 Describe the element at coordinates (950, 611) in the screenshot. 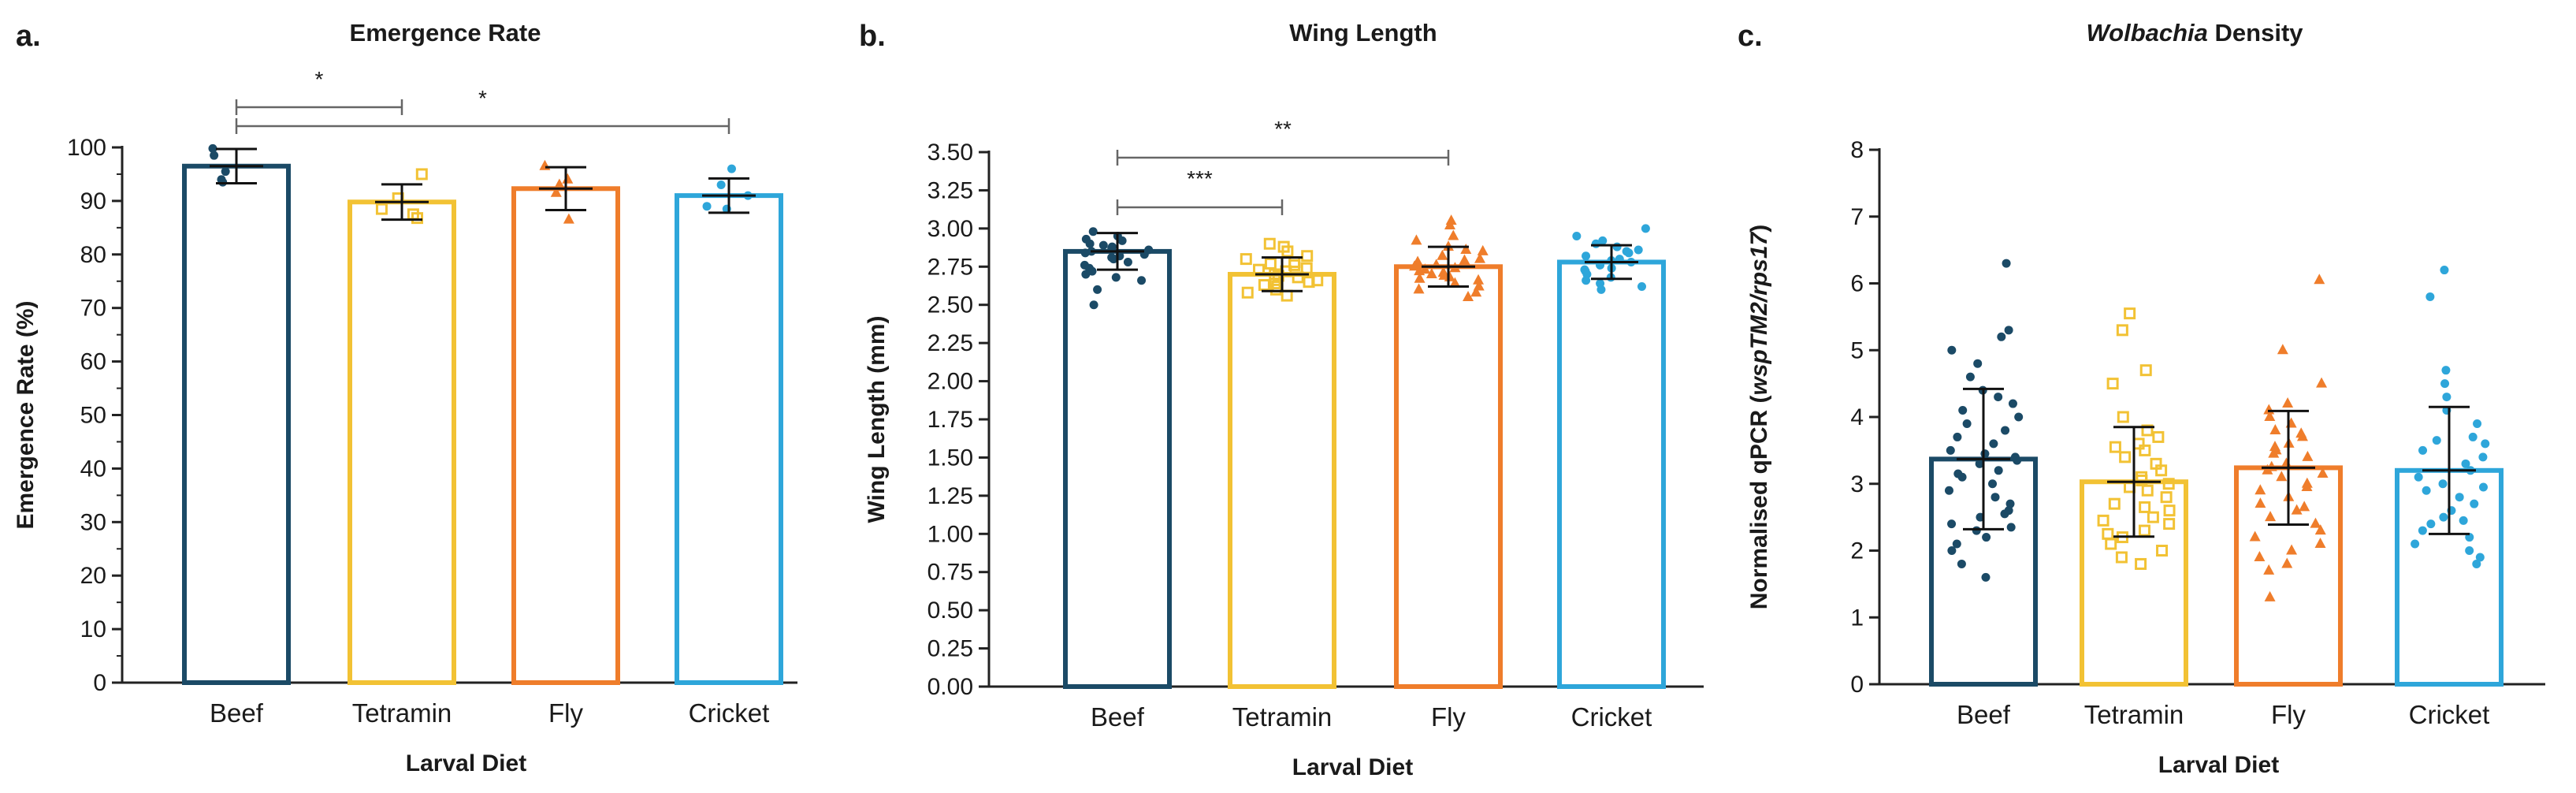

I see `y-tick-label: 0.50` at that location.